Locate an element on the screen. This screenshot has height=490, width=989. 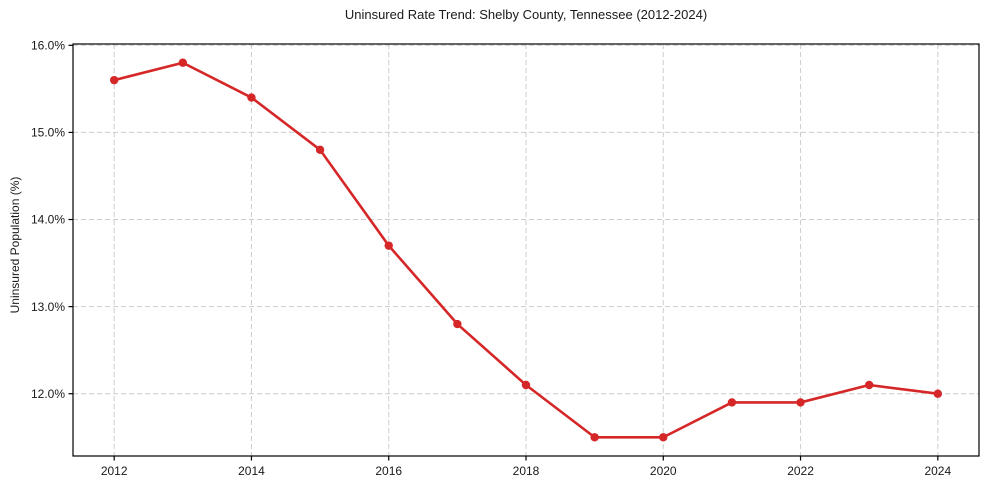
y-tick-label: 16.0% is located at coordinates (48, 46).